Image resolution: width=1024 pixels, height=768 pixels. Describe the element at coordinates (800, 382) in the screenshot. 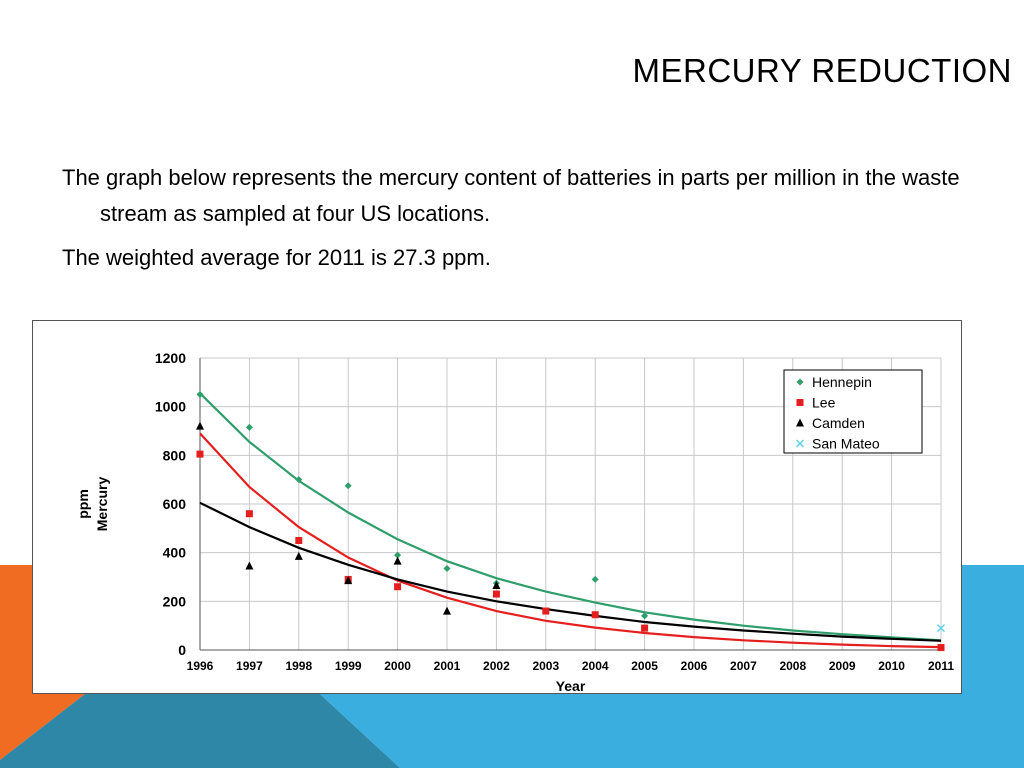

I see `legend-marker-hennepin` at that location.